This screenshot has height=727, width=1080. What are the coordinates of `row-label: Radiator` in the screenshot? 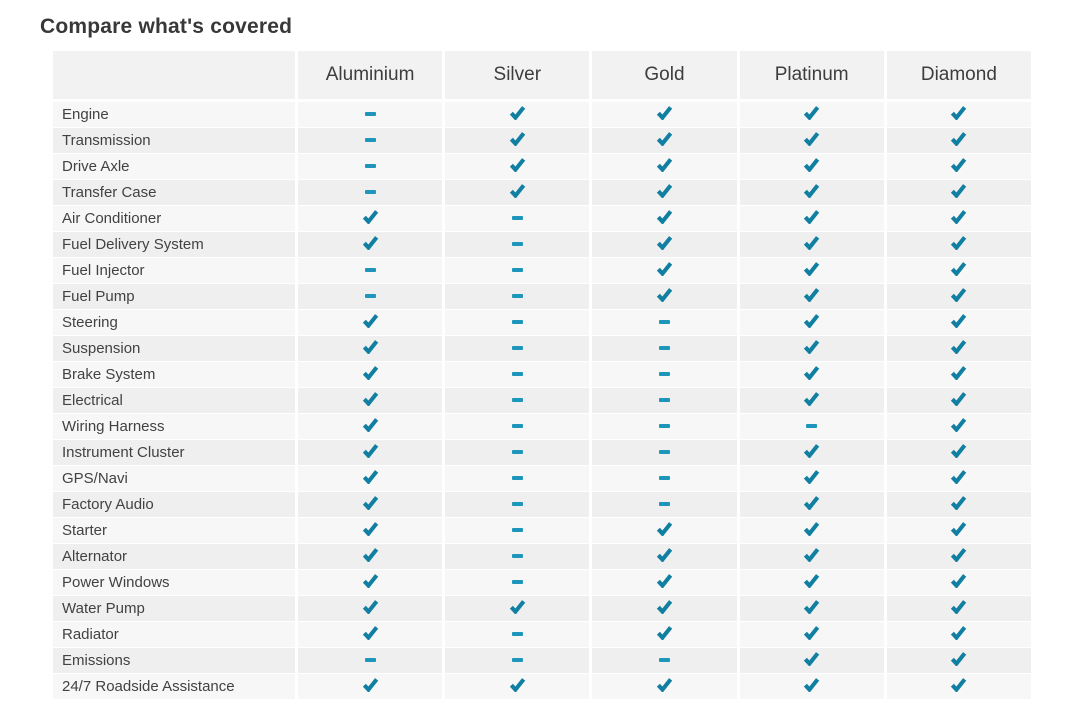 It's located at (174, 634).